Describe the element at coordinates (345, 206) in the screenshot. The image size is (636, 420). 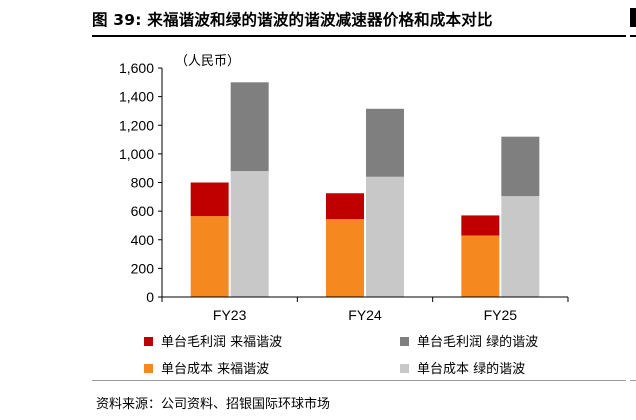
I see `bar-laifu-profit-fy24` at that location.